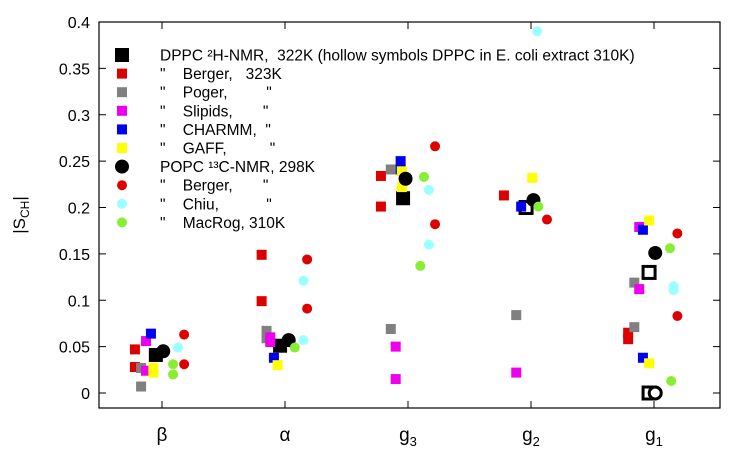 Image resolution: width=750 pixels, height=450 pixels. Describe the element at coordinates (79, 23) in the screenshot. I see `y-tick-label: 0.4` at that location.